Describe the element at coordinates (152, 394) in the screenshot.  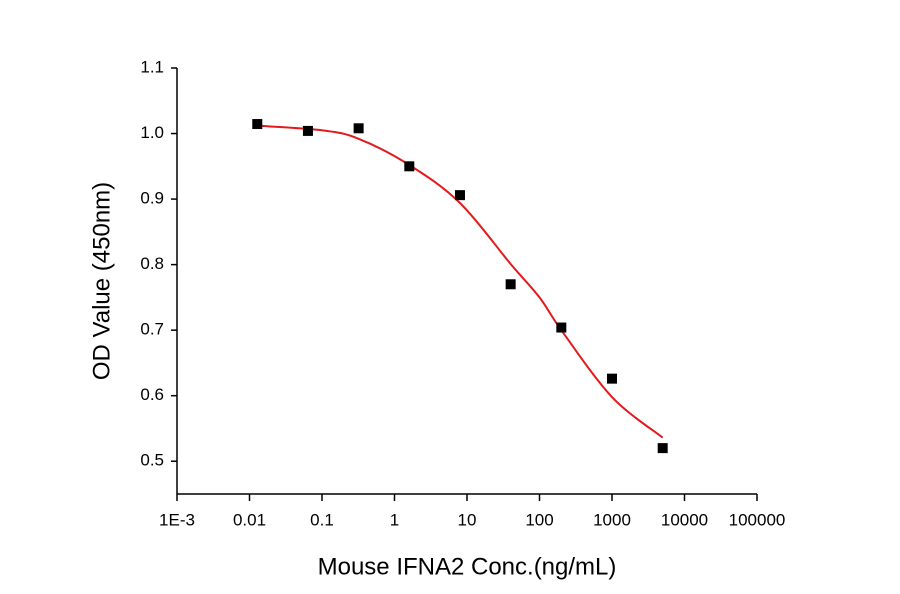
I see `y-tick-label: 0.6` at that location.